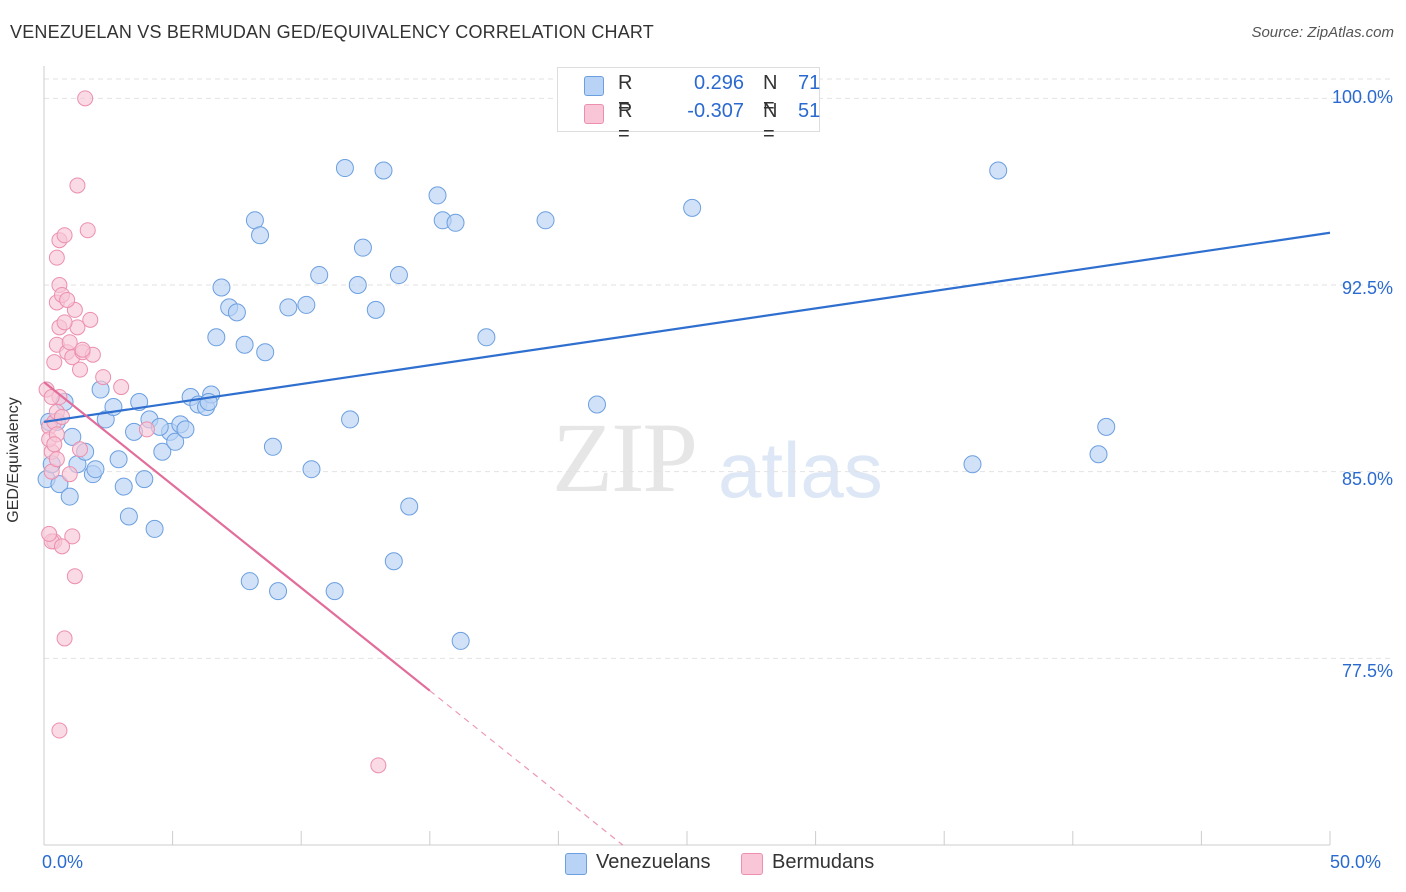 Image resolution: width=1406 pixels, height=892 pixels. What do you see at coordinates (1362, 97) in the screenshot?
I see `y-tick-100: 100.0%` at bounding box center [1362, 97].